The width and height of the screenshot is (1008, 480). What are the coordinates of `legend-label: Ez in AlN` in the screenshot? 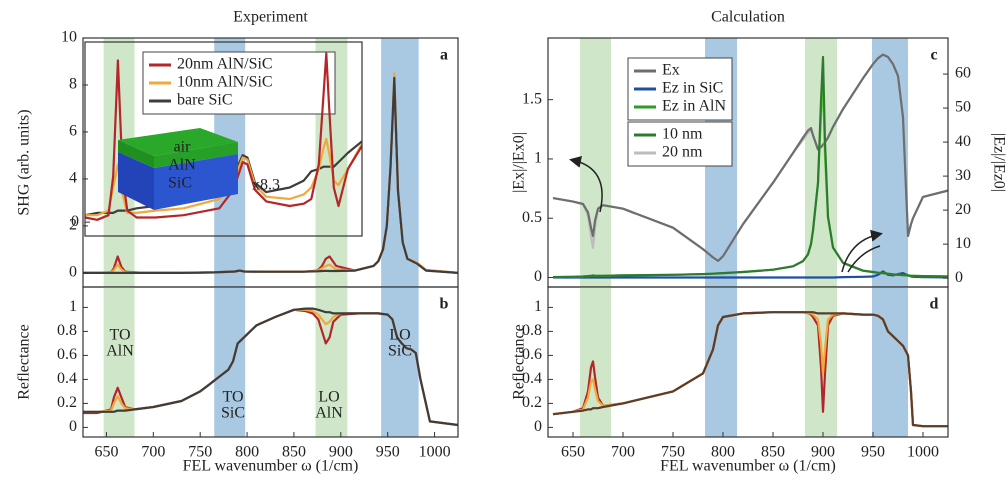 It's located at (694, 106).